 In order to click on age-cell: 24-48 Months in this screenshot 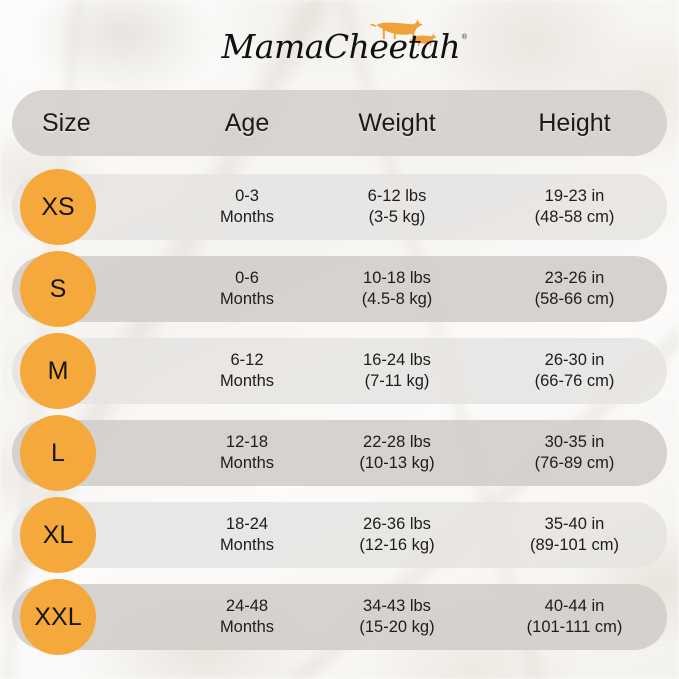, I will do `click(247, 617)`.